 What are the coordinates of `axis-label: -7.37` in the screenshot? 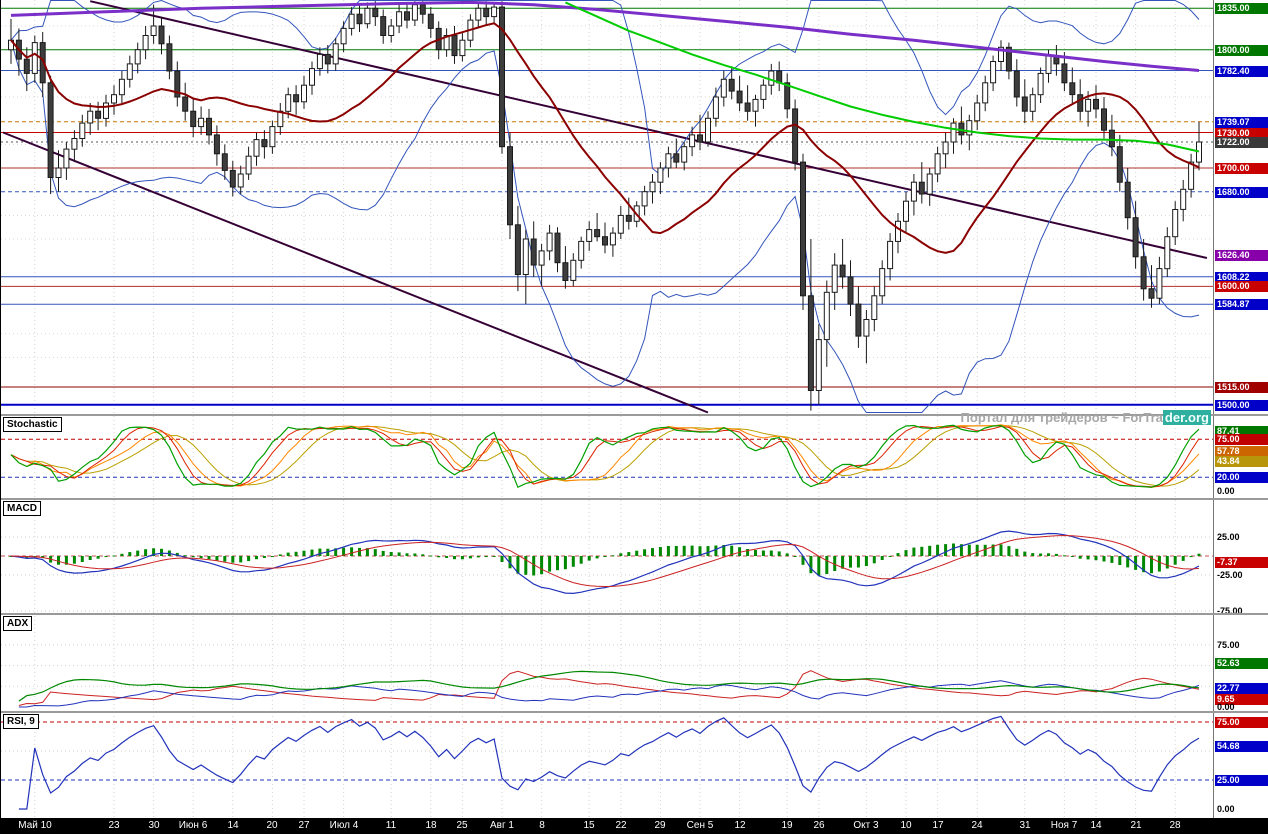 It's located at (1241, 562).